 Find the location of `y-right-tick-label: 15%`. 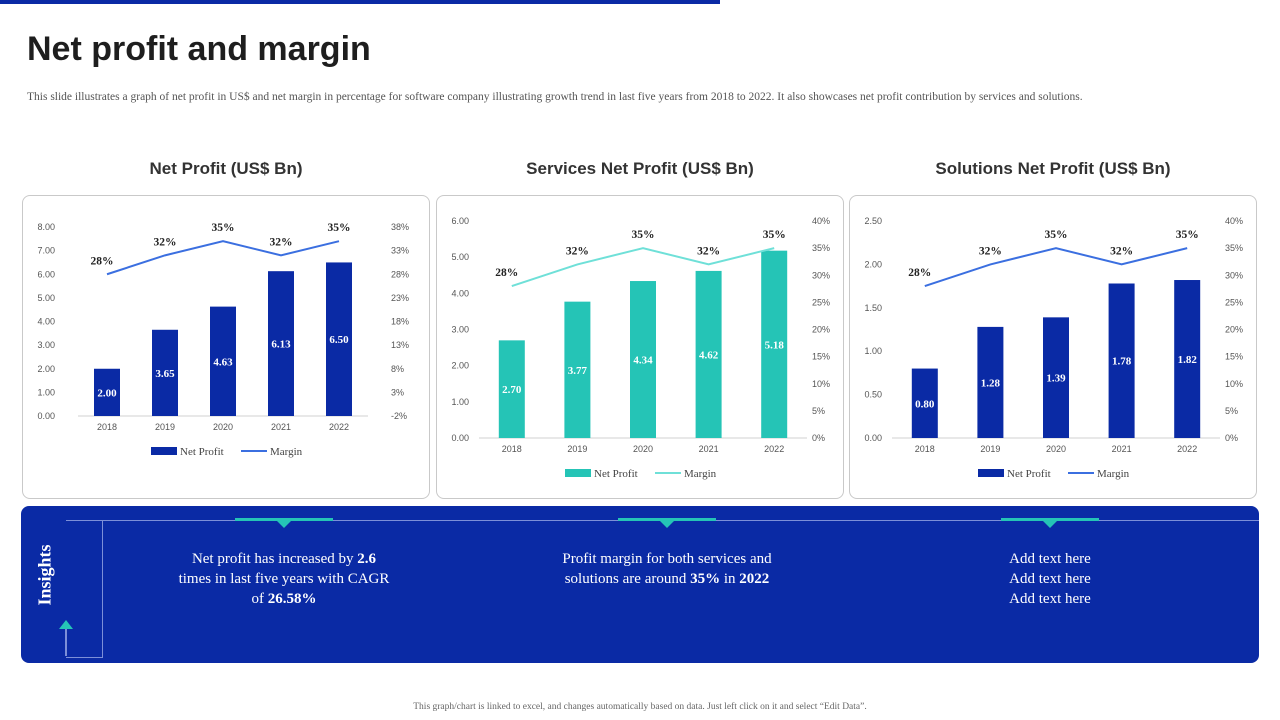

y-right-tick-label: 15% is located at coordinates (1234, 357).